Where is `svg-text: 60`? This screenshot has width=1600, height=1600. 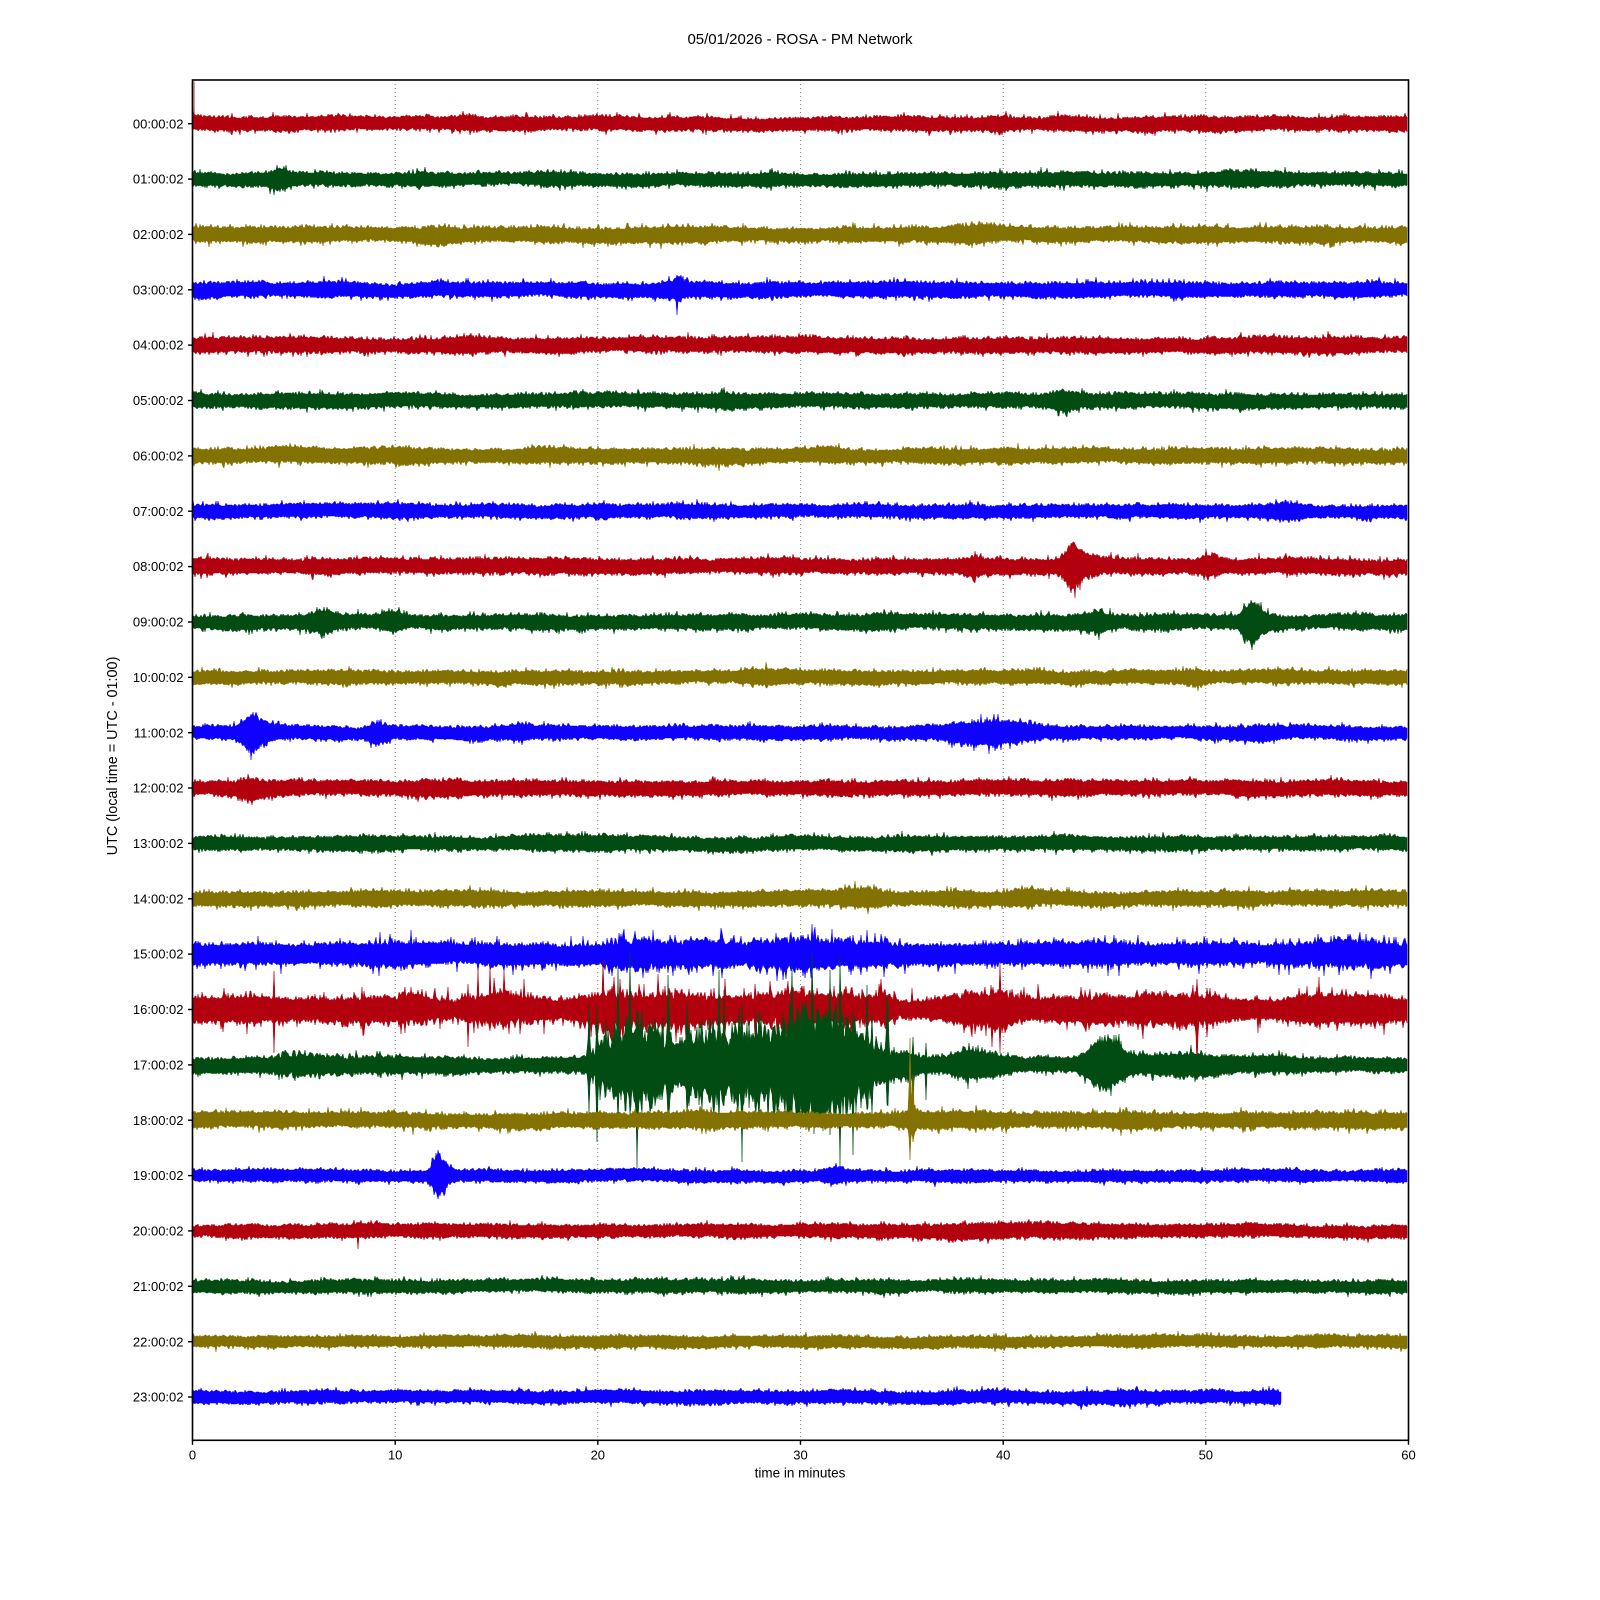
svg-text: 60 is located at coordinates (1408, 1454).